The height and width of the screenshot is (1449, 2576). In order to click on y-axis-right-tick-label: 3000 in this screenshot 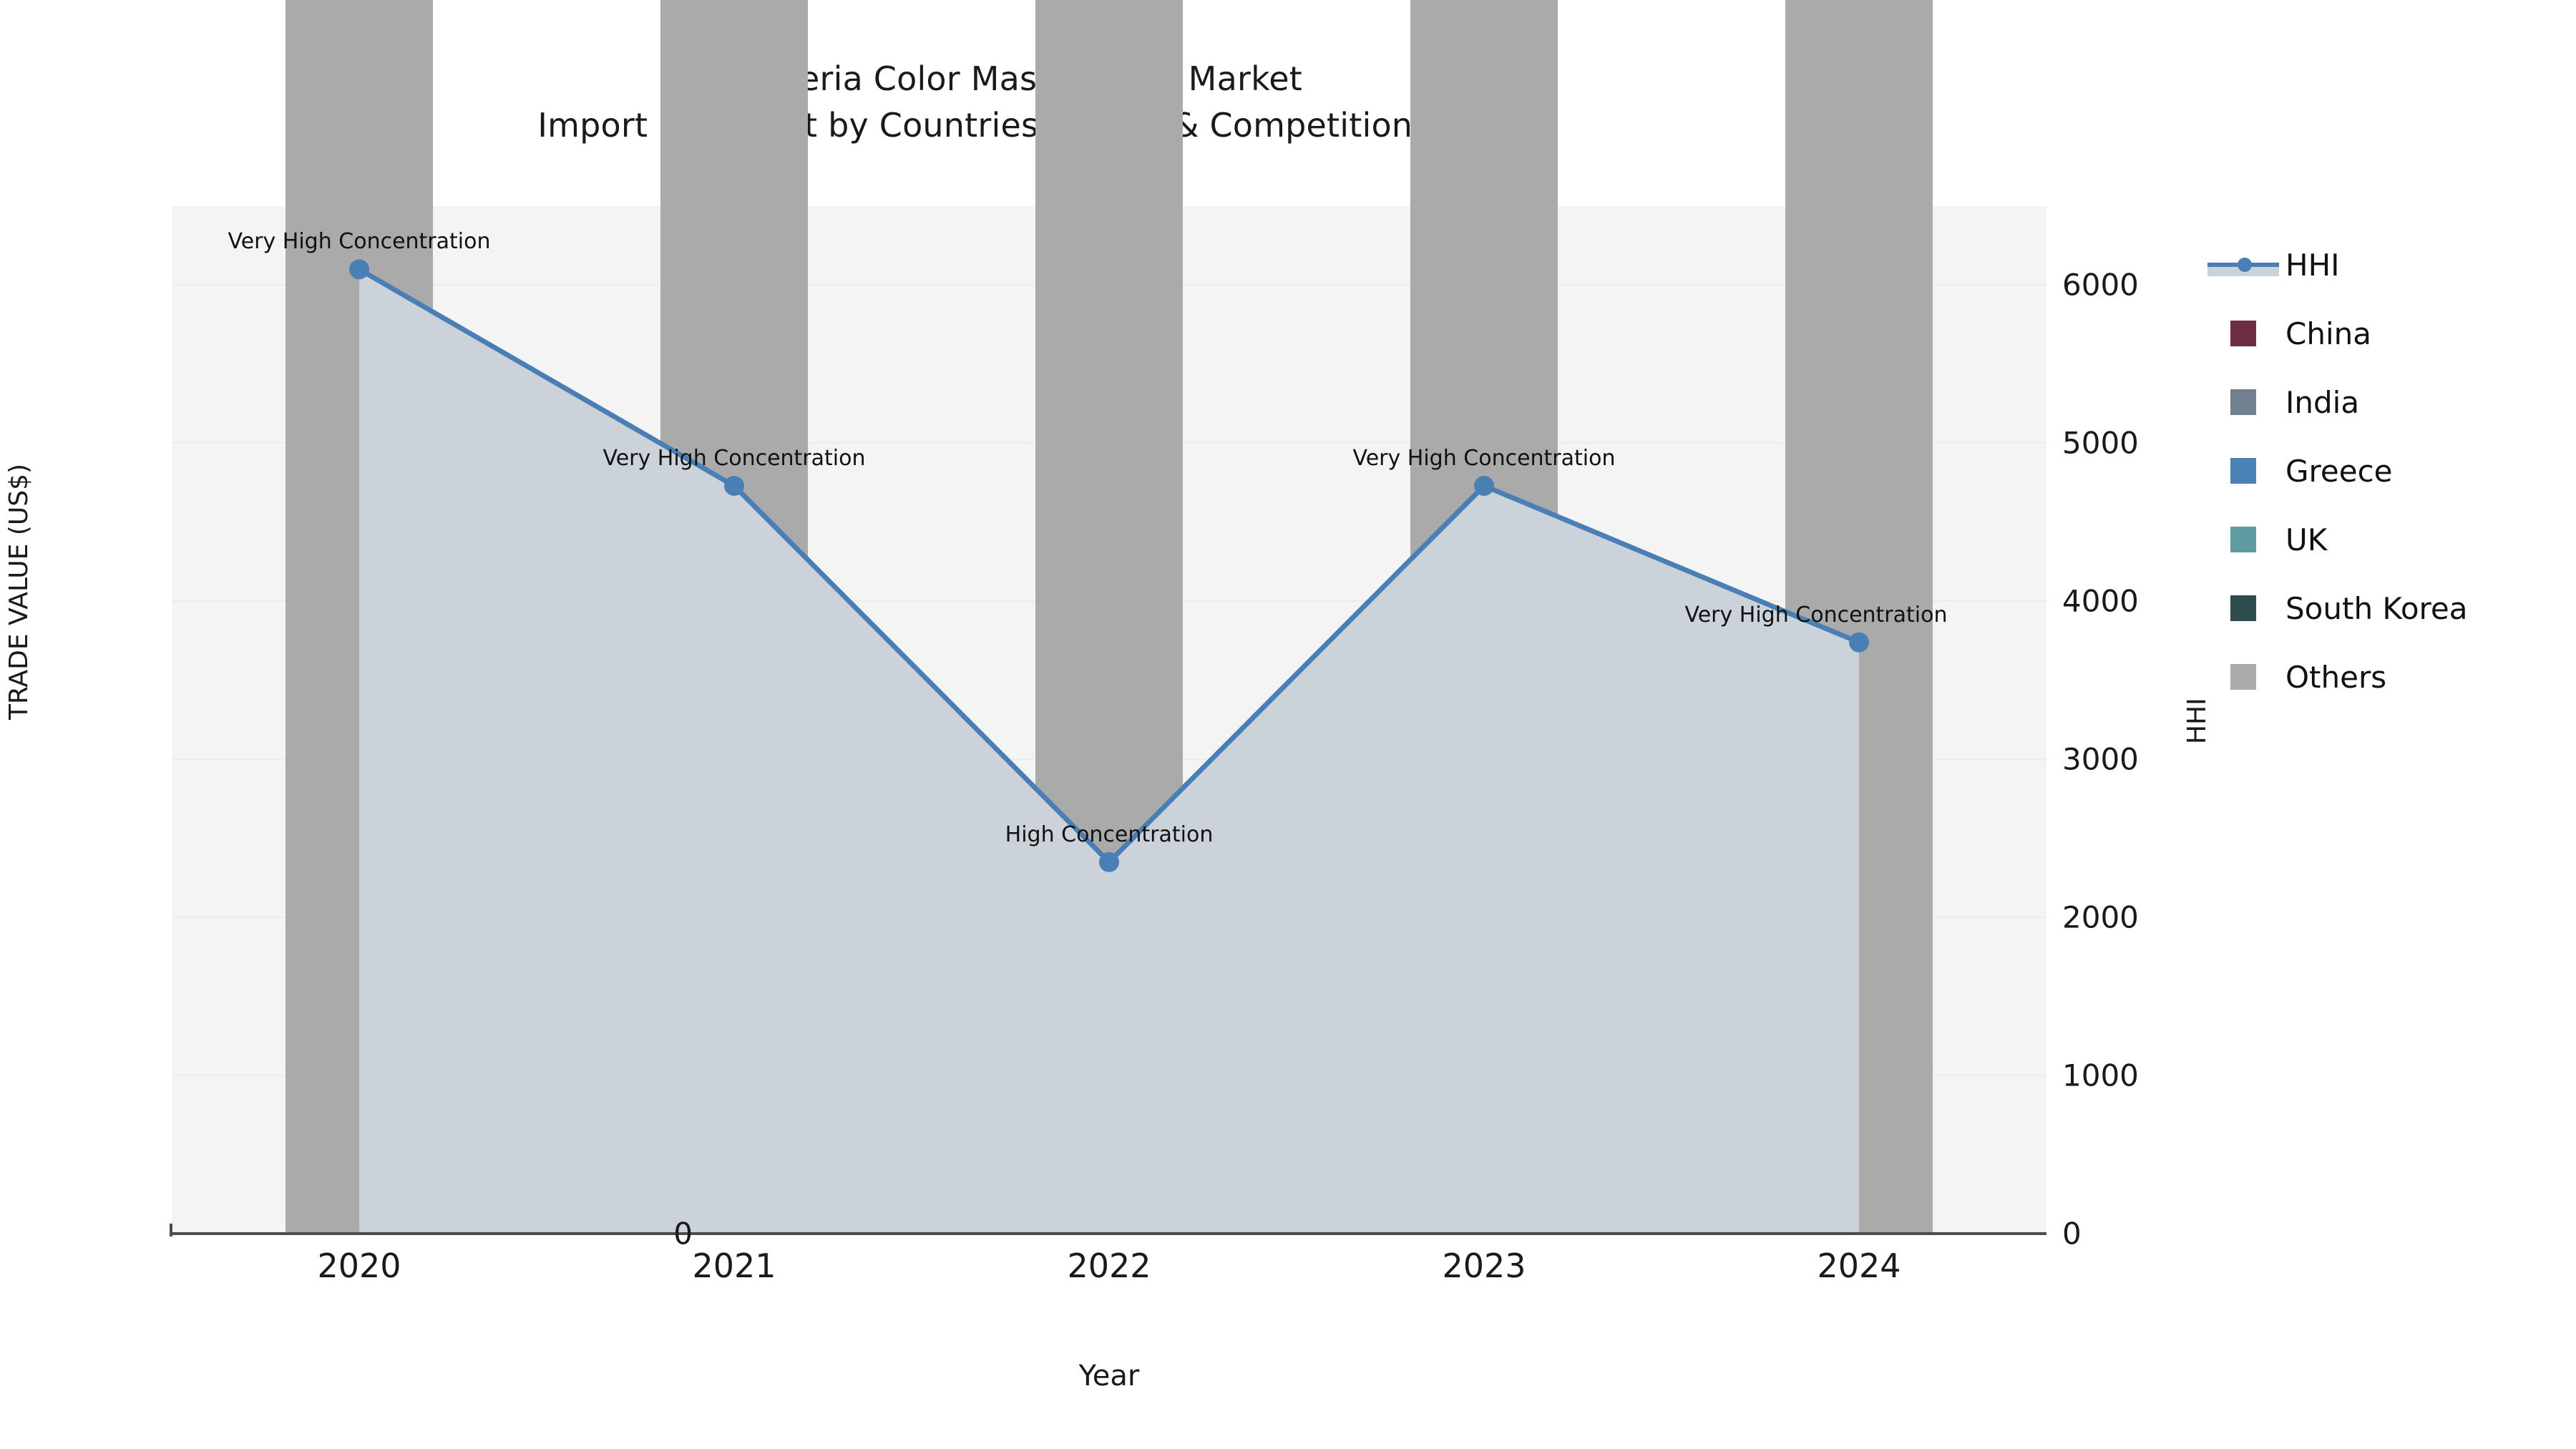, I will do `click(2100, 759)`.